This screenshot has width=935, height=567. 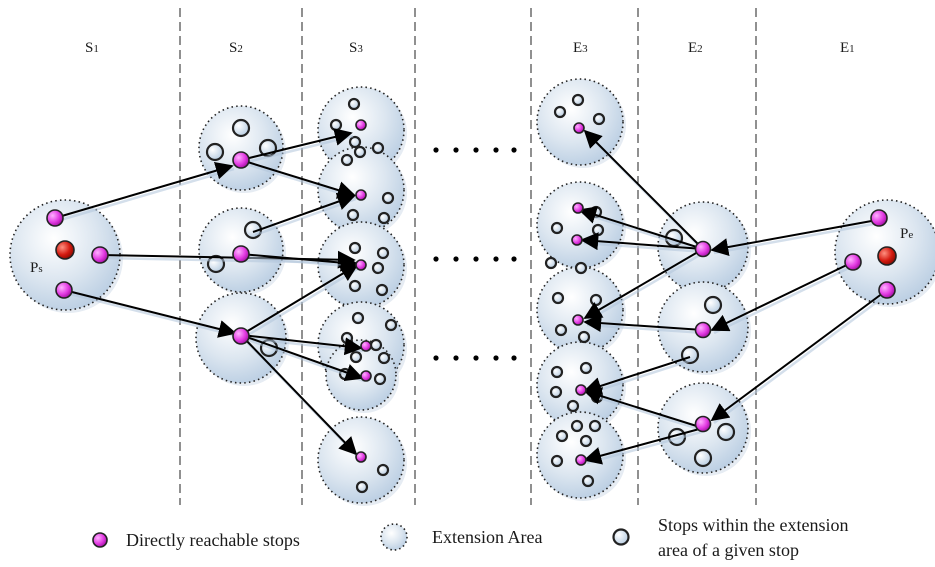 I want to click on legend-direct-stop-icon, so click(x=100, y=540).